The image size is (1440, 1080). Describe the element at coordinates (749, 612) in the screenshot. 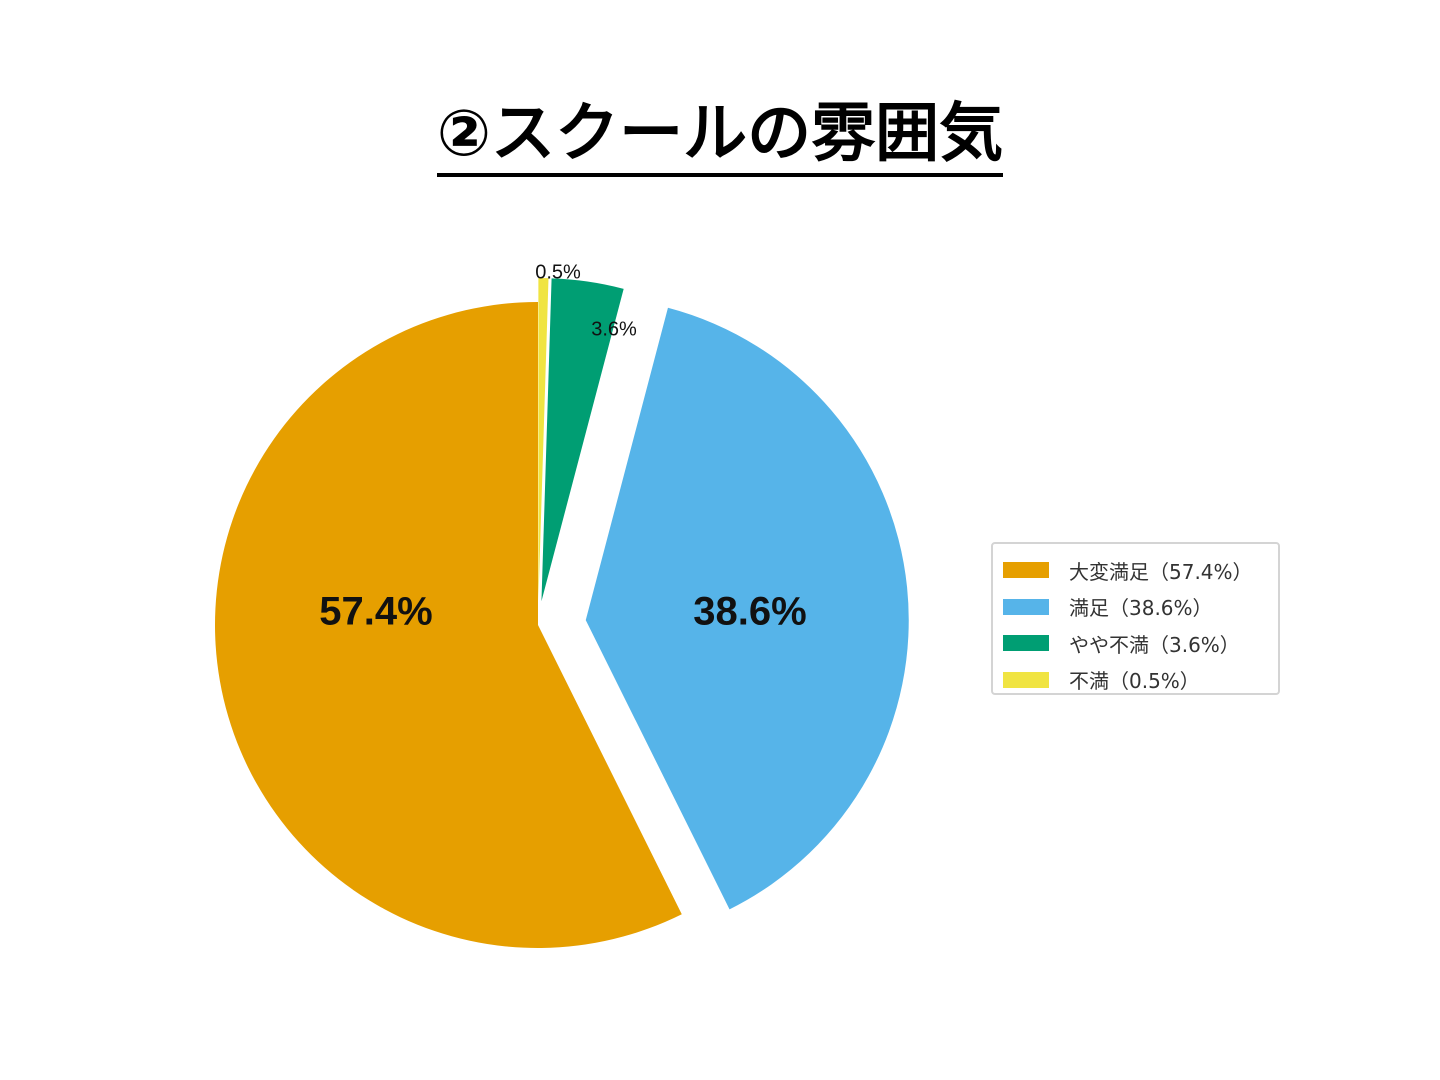

I see `slice-label-2: 38.6%` at that location.